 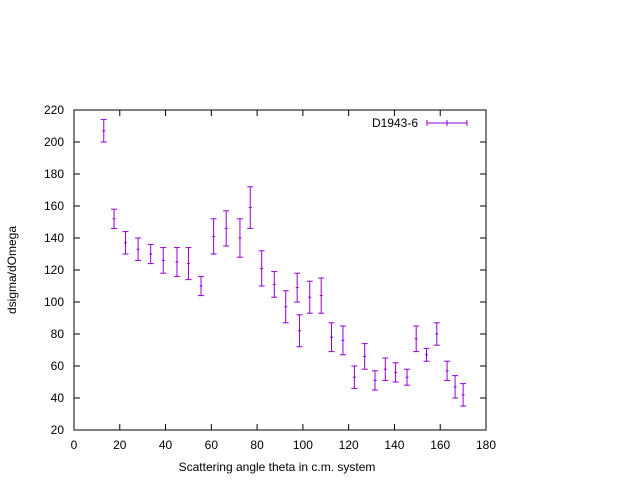 What do you see at coordinates (54, 174) in the screenshot?
I see `y-tick-label: 180` at bounding box center [54, 174].